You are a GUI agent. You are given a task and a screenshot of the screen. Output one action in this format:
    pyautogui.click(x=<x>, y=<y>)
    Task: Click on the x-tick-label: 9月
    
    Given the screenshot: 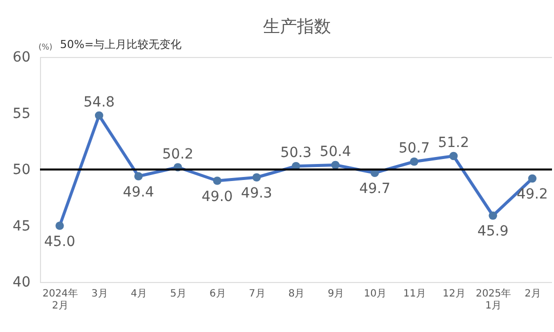 What is the action you would take?
    pyautogui.click(x=336, y=294)
    